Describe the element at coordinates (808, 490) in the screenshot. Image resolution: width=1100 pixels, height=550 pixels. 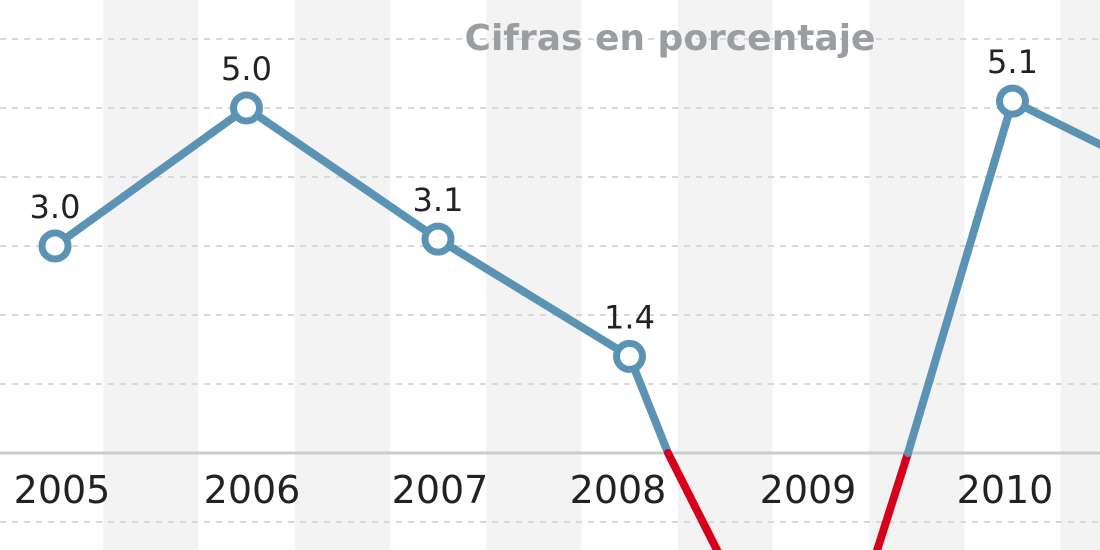
I see `x-tick-label: 2009` at that location.